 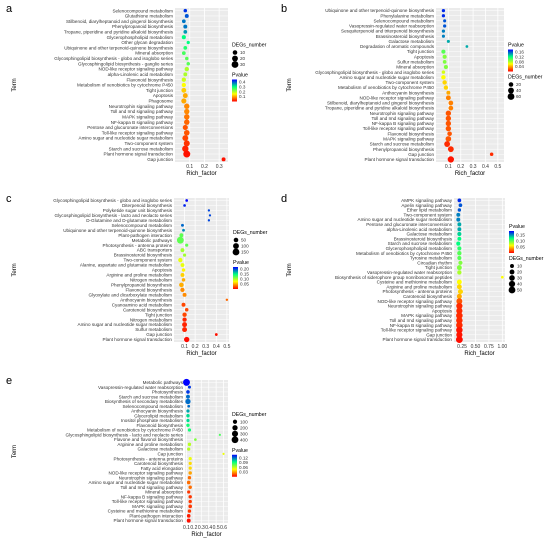 I want to click on term-label: Arginine and proline metabolism, so click(x=139, y=275).